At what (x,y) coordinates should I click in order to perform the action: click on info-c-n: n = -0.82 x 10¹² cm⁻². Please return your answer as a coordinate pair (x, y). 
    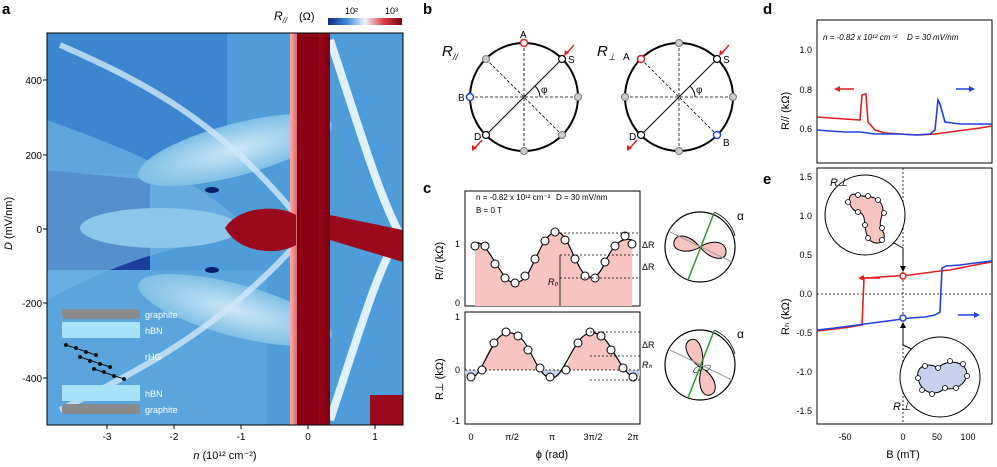
    Looking at the image, I should click on (513, 197).